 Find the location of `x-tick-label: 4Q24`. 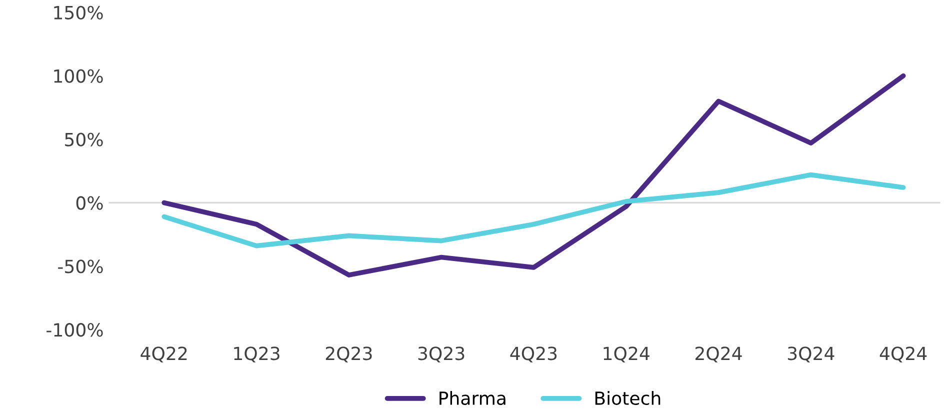

x-tick-label: 4Q24 is located at coordinates (903, 354).